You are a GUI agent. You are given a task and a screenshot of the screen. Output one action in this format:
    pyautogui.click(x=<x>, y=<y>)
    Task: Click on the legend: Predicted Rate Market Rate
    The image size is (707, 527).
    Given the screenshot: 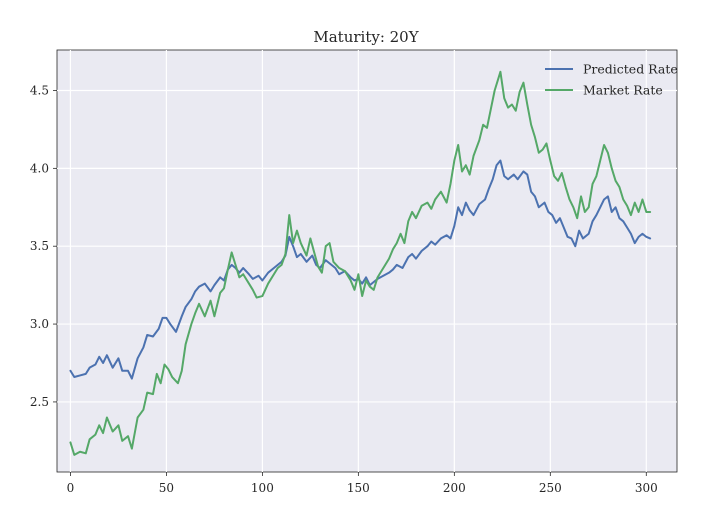 What is the action you would take?
    pyautogui.click(x=611, y=80)
    